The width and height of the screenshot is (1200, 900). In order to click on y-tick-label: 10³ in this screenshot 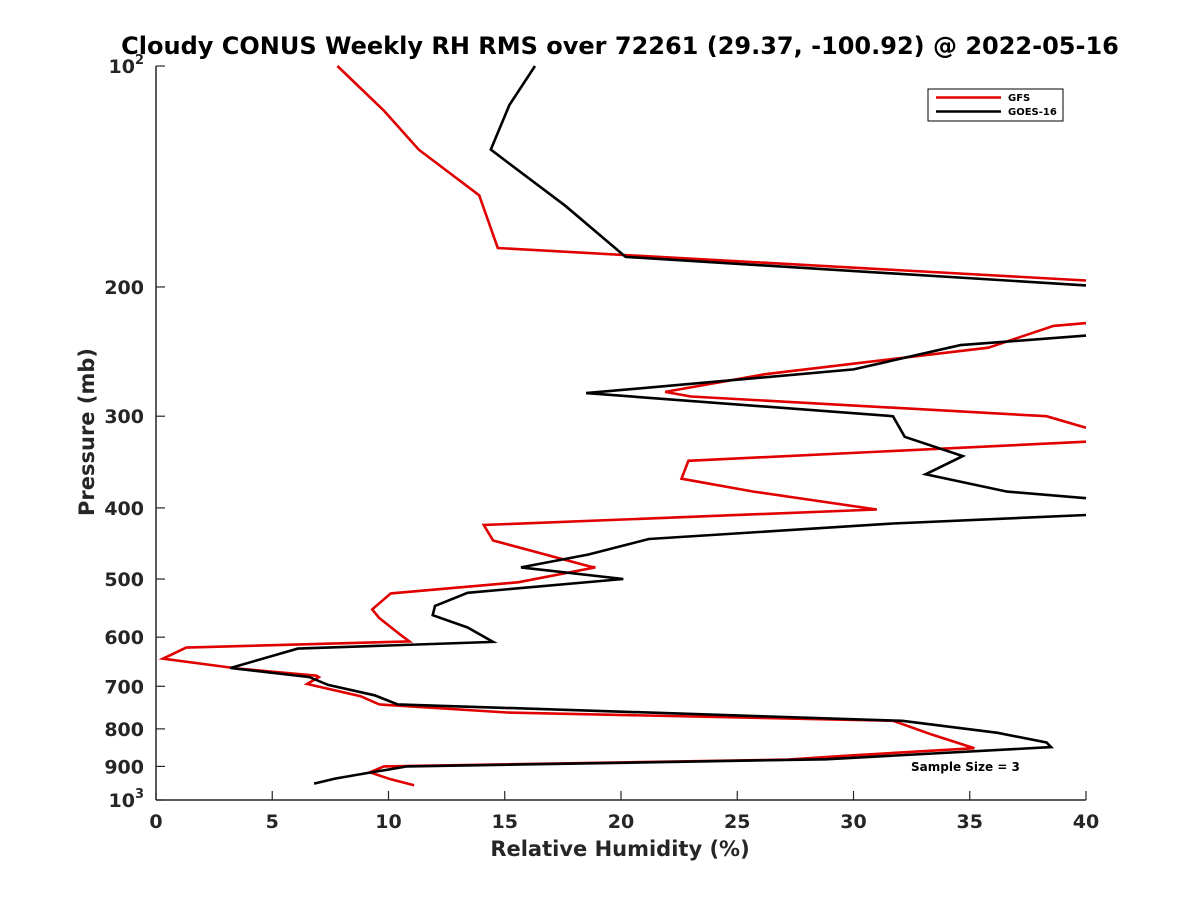, I will do `click(127, 799)`.